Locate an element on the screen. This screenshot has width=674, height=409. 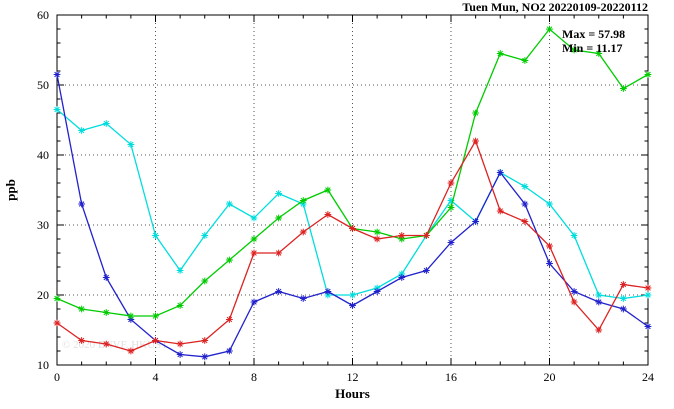
y-tick-label: 10 is located at coordinates (43, 365).